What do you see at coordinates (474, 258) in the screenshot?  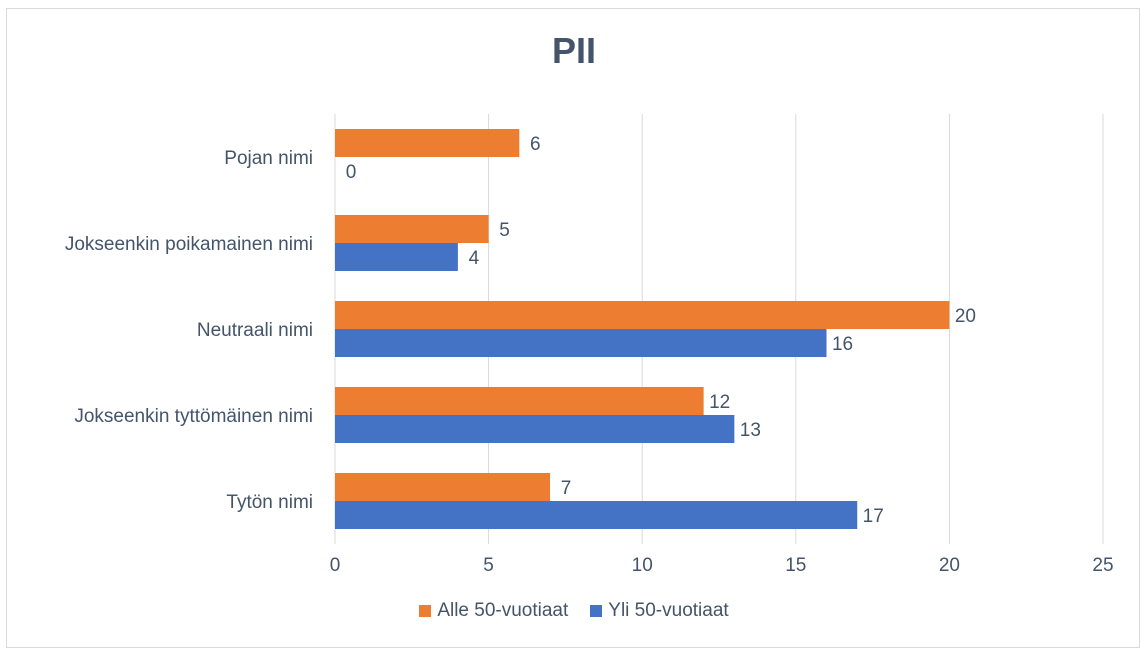 I see `data-label: 4` at bounding box center [474, 258].